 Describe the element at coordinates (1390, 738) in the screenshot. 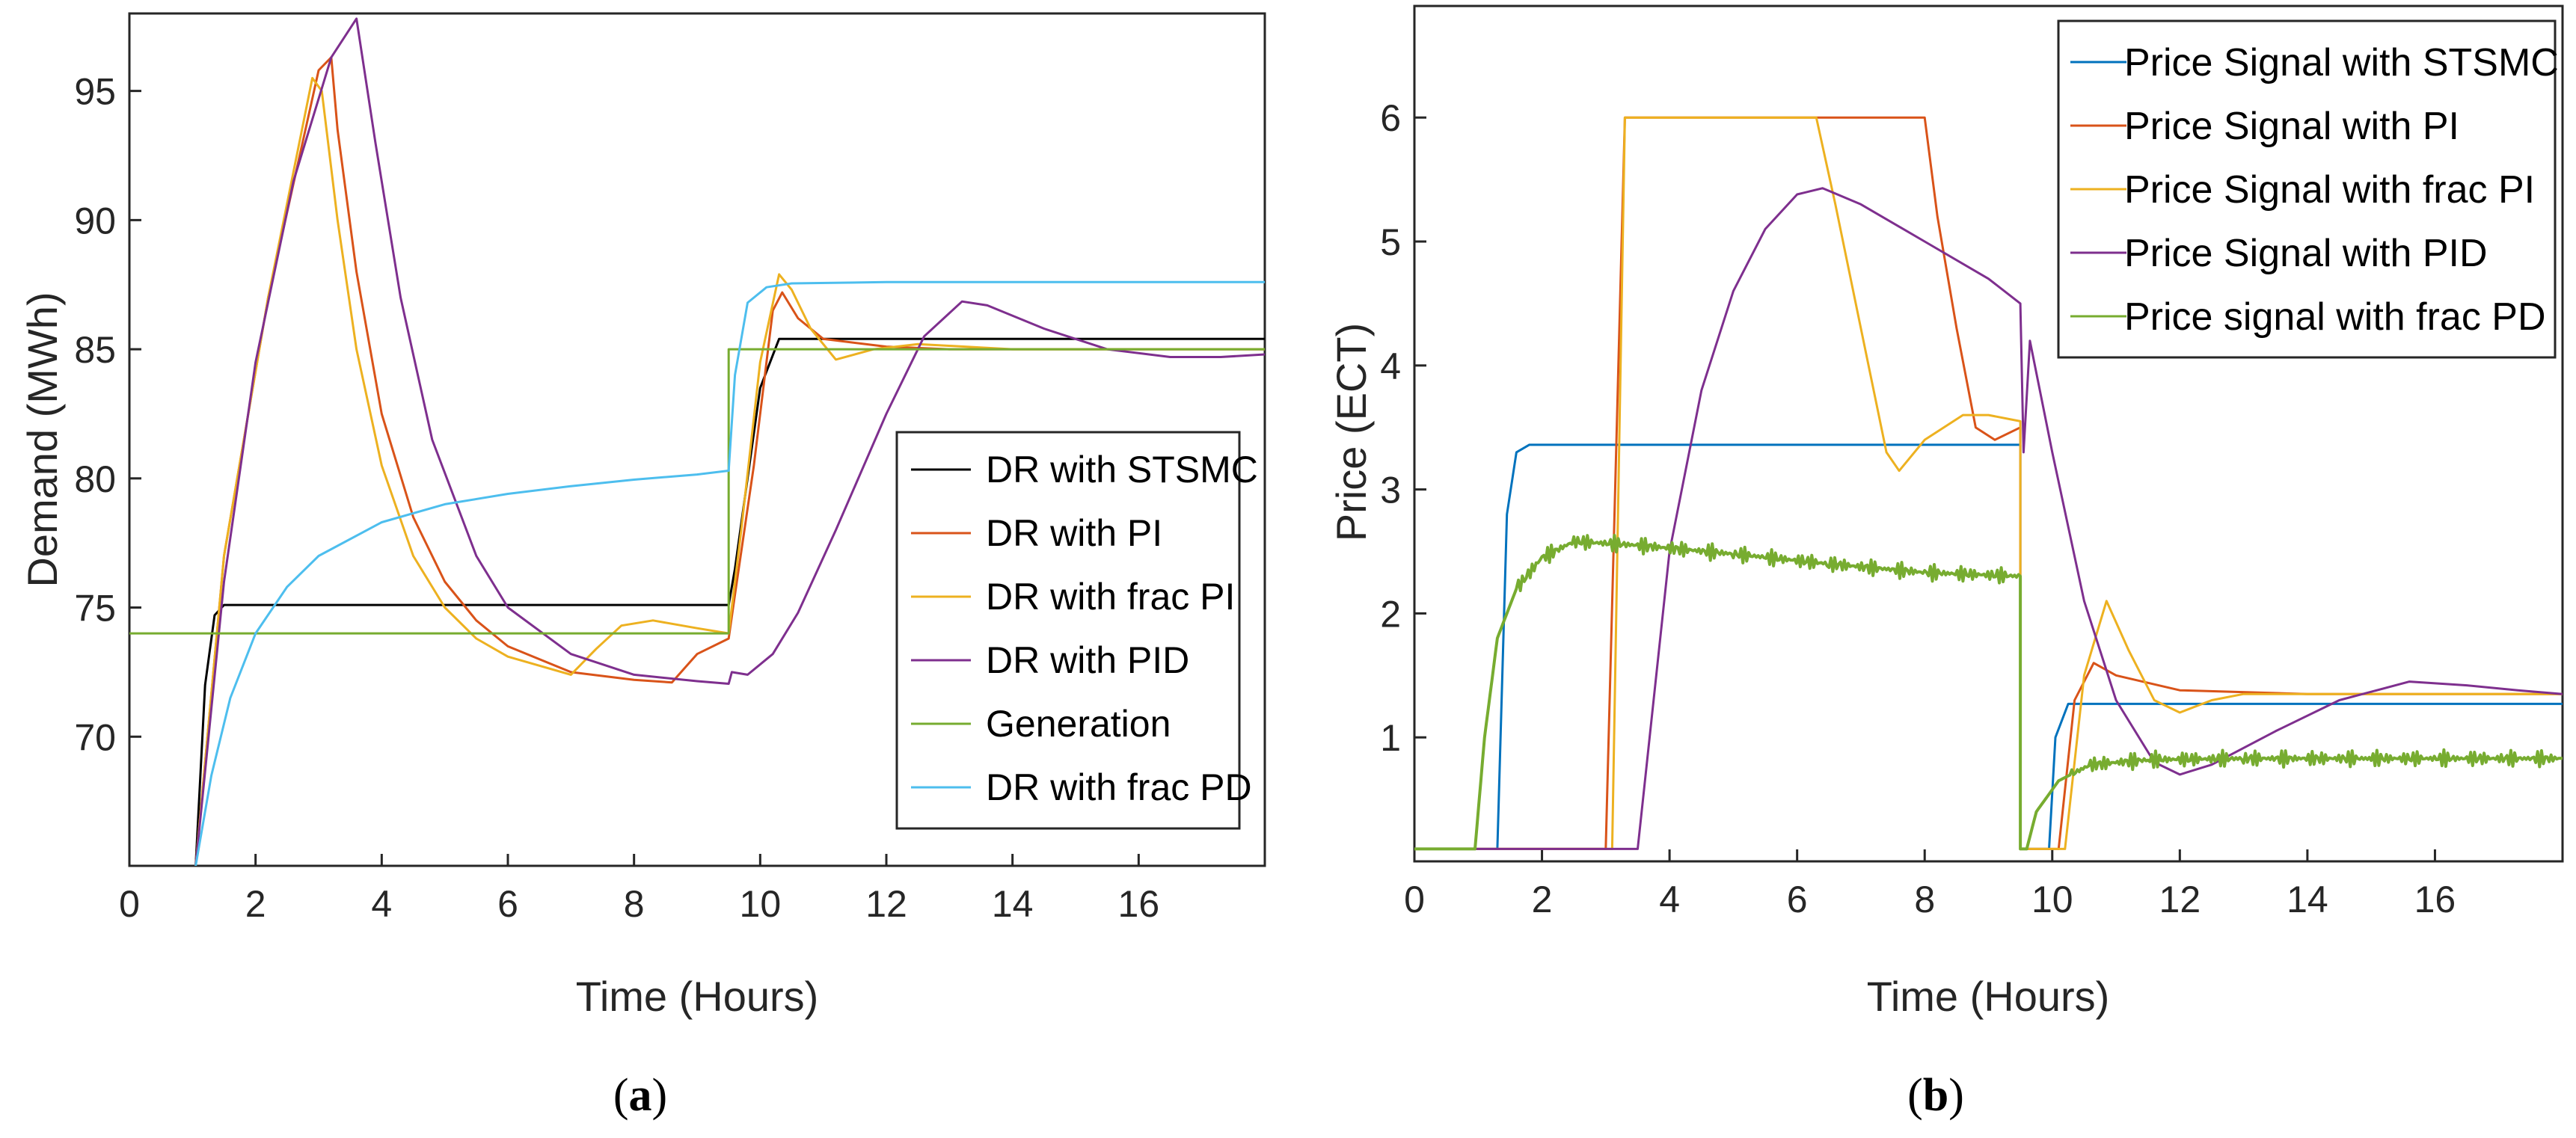

I see `y-tick-label-b-0: 1` at that location.